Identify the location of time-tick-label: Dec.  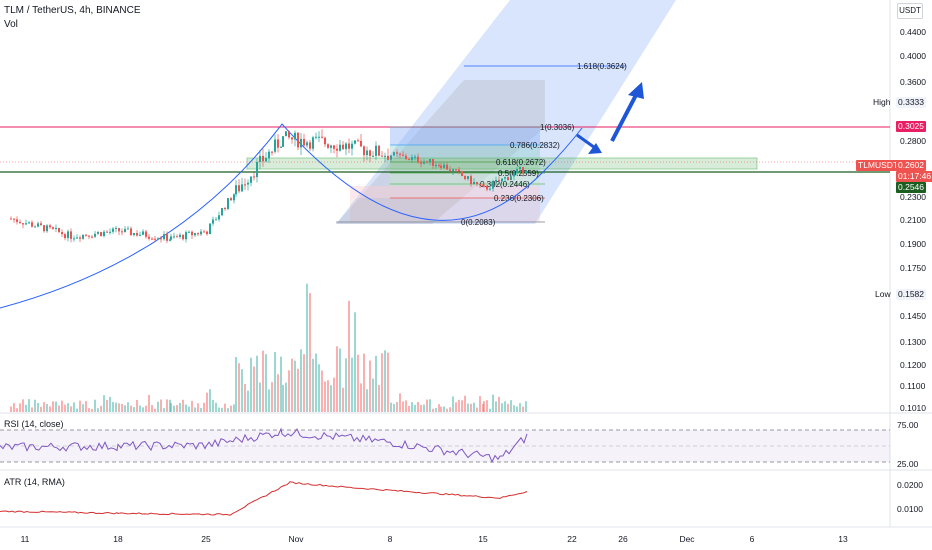
(687, 539).